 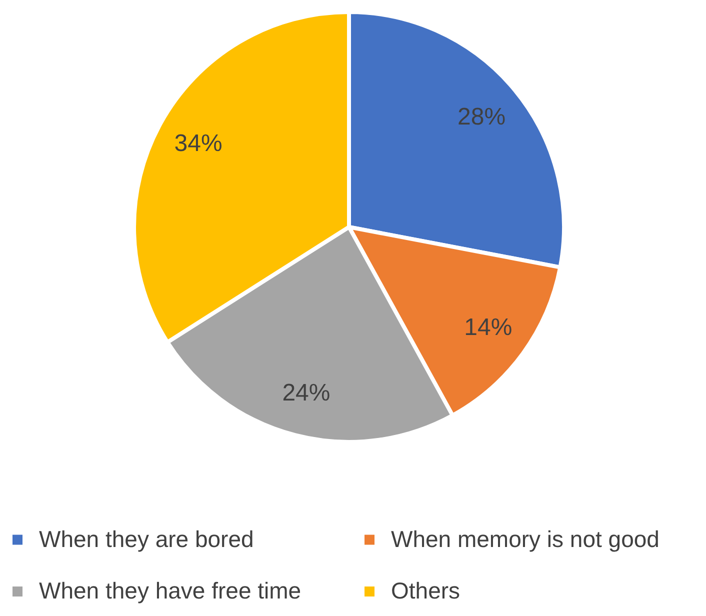 I want to click on data-label: 24%, so click(x=306, y=393).